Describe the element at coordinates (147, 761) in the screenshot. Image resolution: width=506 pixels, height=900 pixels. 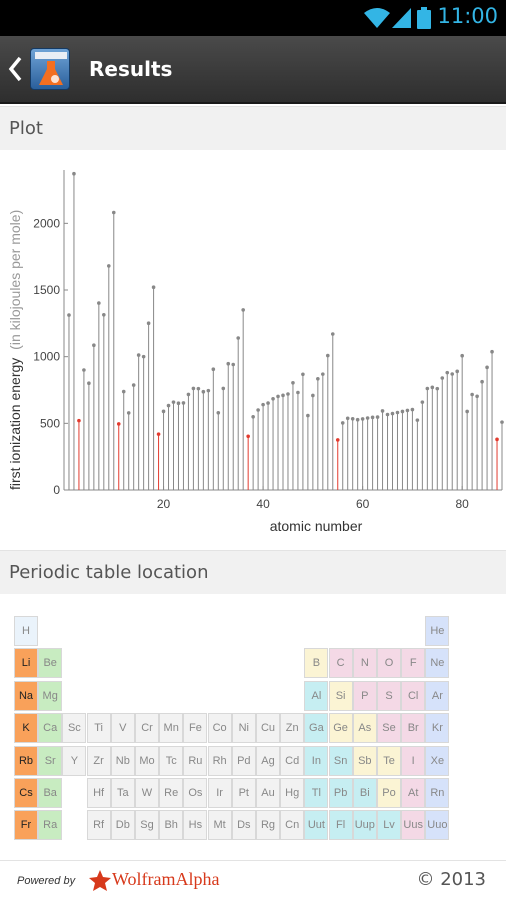
I see `element-cell-mo: Mo` at that location.